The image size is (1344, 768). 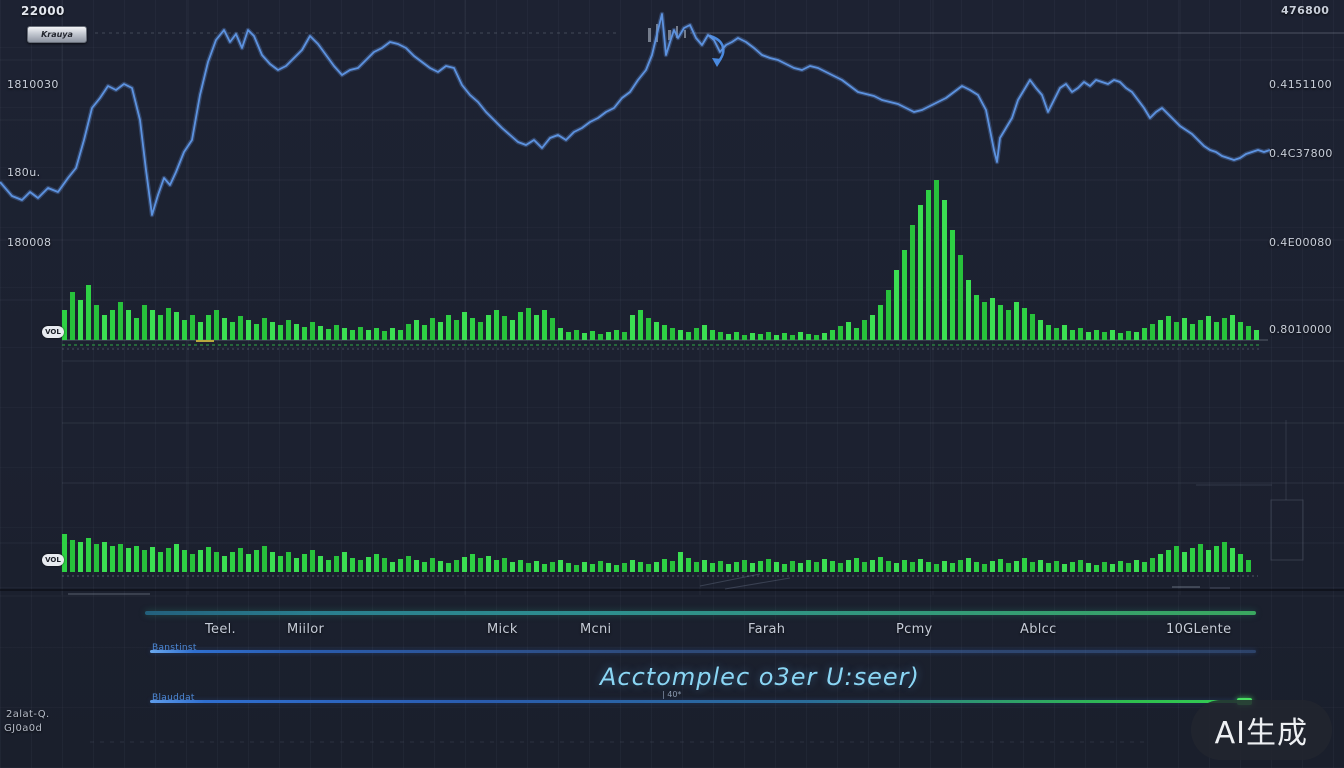 What do you see at coordinates (760, 677) in the screenshot?
I see `caption-text: Acctomplec o3er U:seer)` at bounding box center [760, 677].